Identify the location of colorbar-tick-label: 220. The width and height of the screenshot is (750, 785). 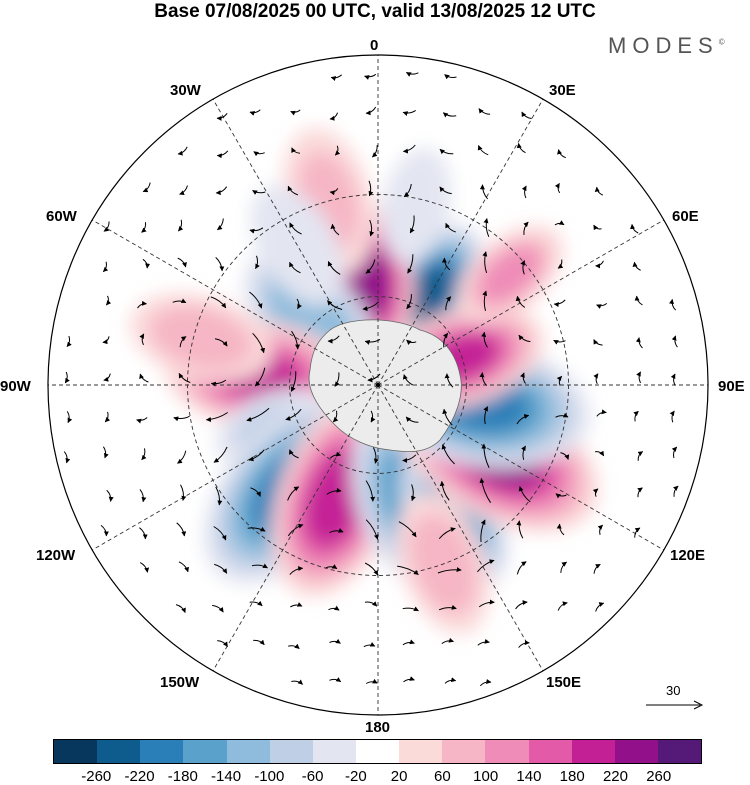
(615, 776).